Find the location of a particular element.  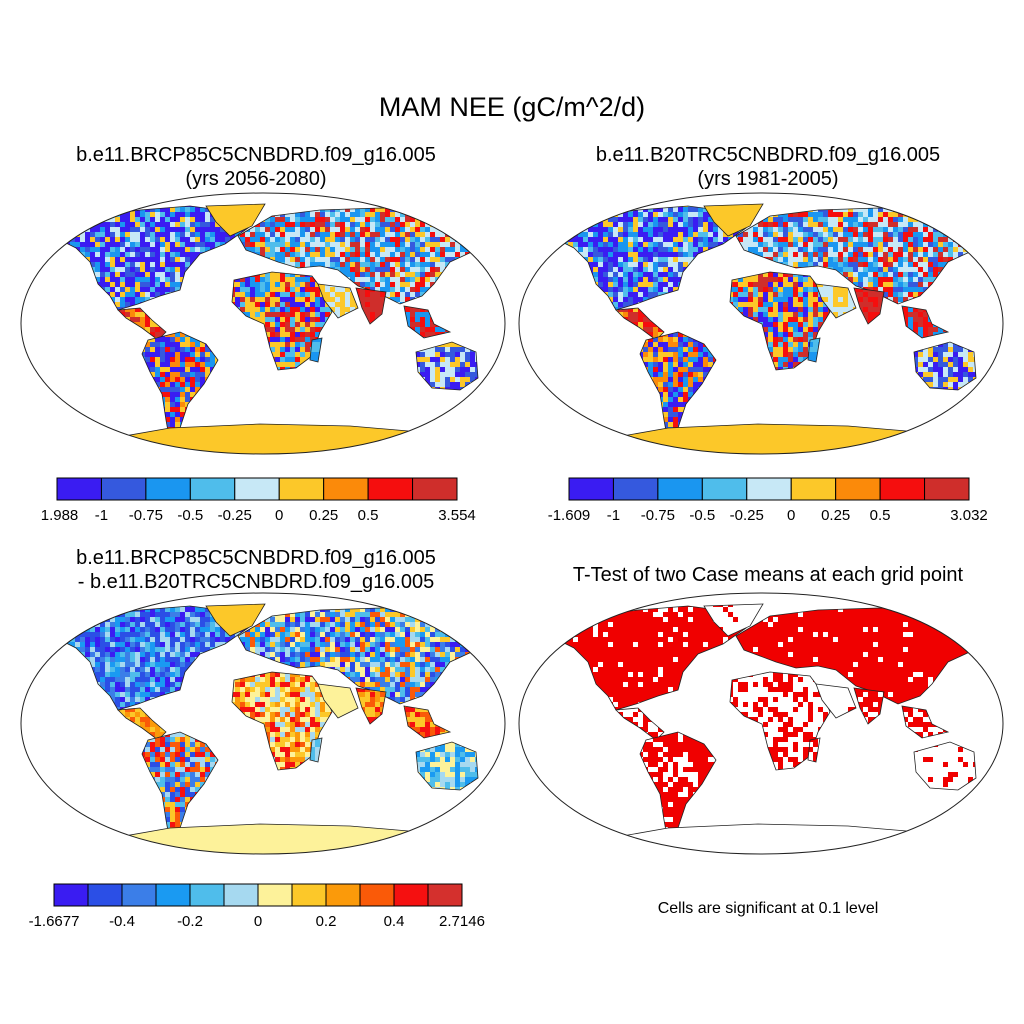

panel-title-top-right-line2: (yrs 1981-2005) is located at coordinates (768, 179).